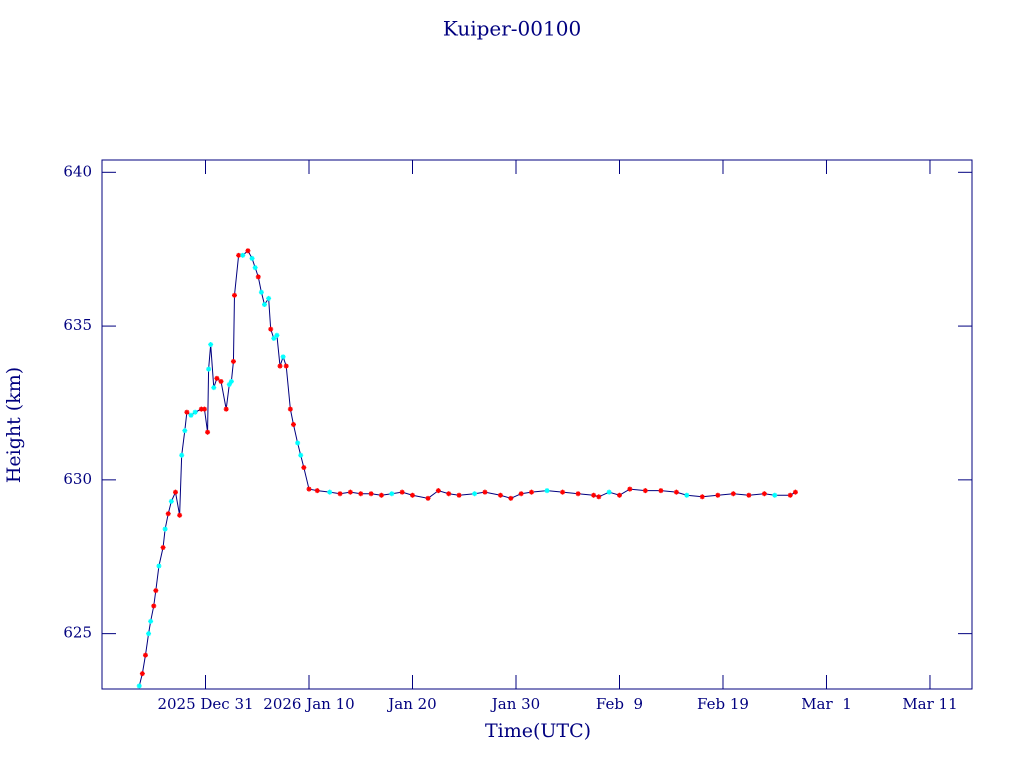  Describe the element at coordinates (77, 479) in the screenshot. I see `y-tick-label: 630` at that location.